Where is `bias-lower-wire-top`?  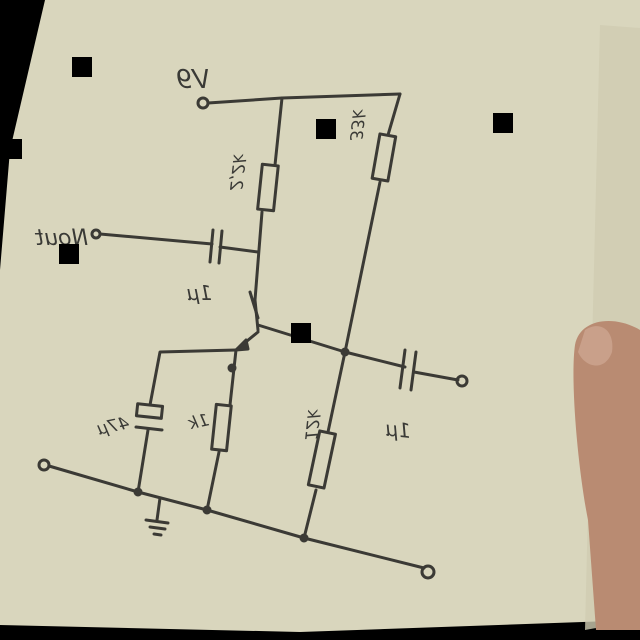
bias-lower-wire-top is located at coordinates (336, 392).